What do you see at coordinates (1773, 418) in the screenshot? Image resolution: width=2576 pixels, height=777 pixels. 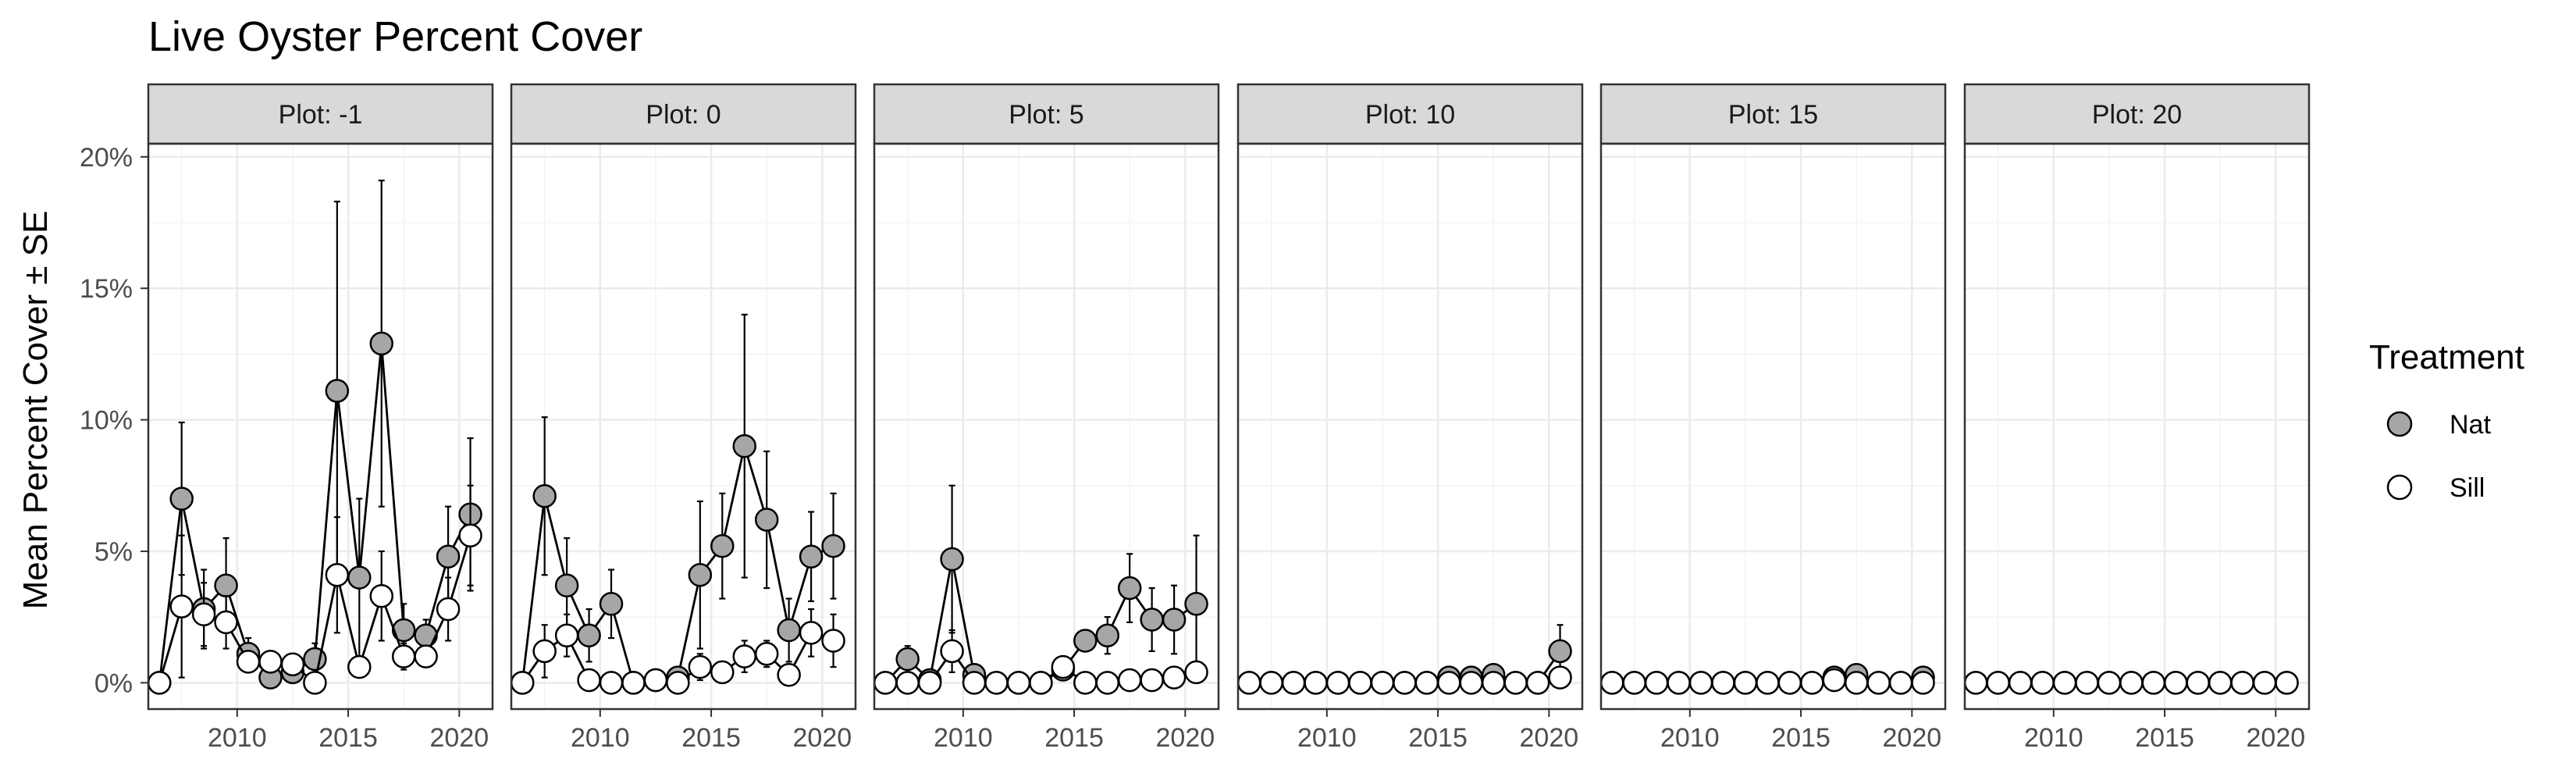 I see `panel-5: Plot: 15 2010 2015 2020` at bounding box center [1773, 418].